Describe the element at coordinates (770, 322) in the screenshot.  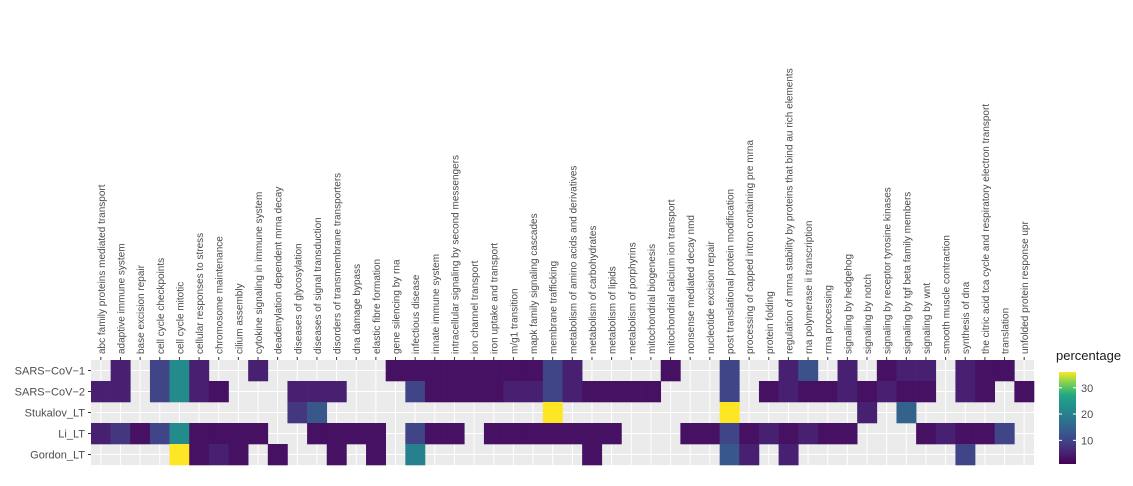
I see `x-tick-label: protein folding` at that location.